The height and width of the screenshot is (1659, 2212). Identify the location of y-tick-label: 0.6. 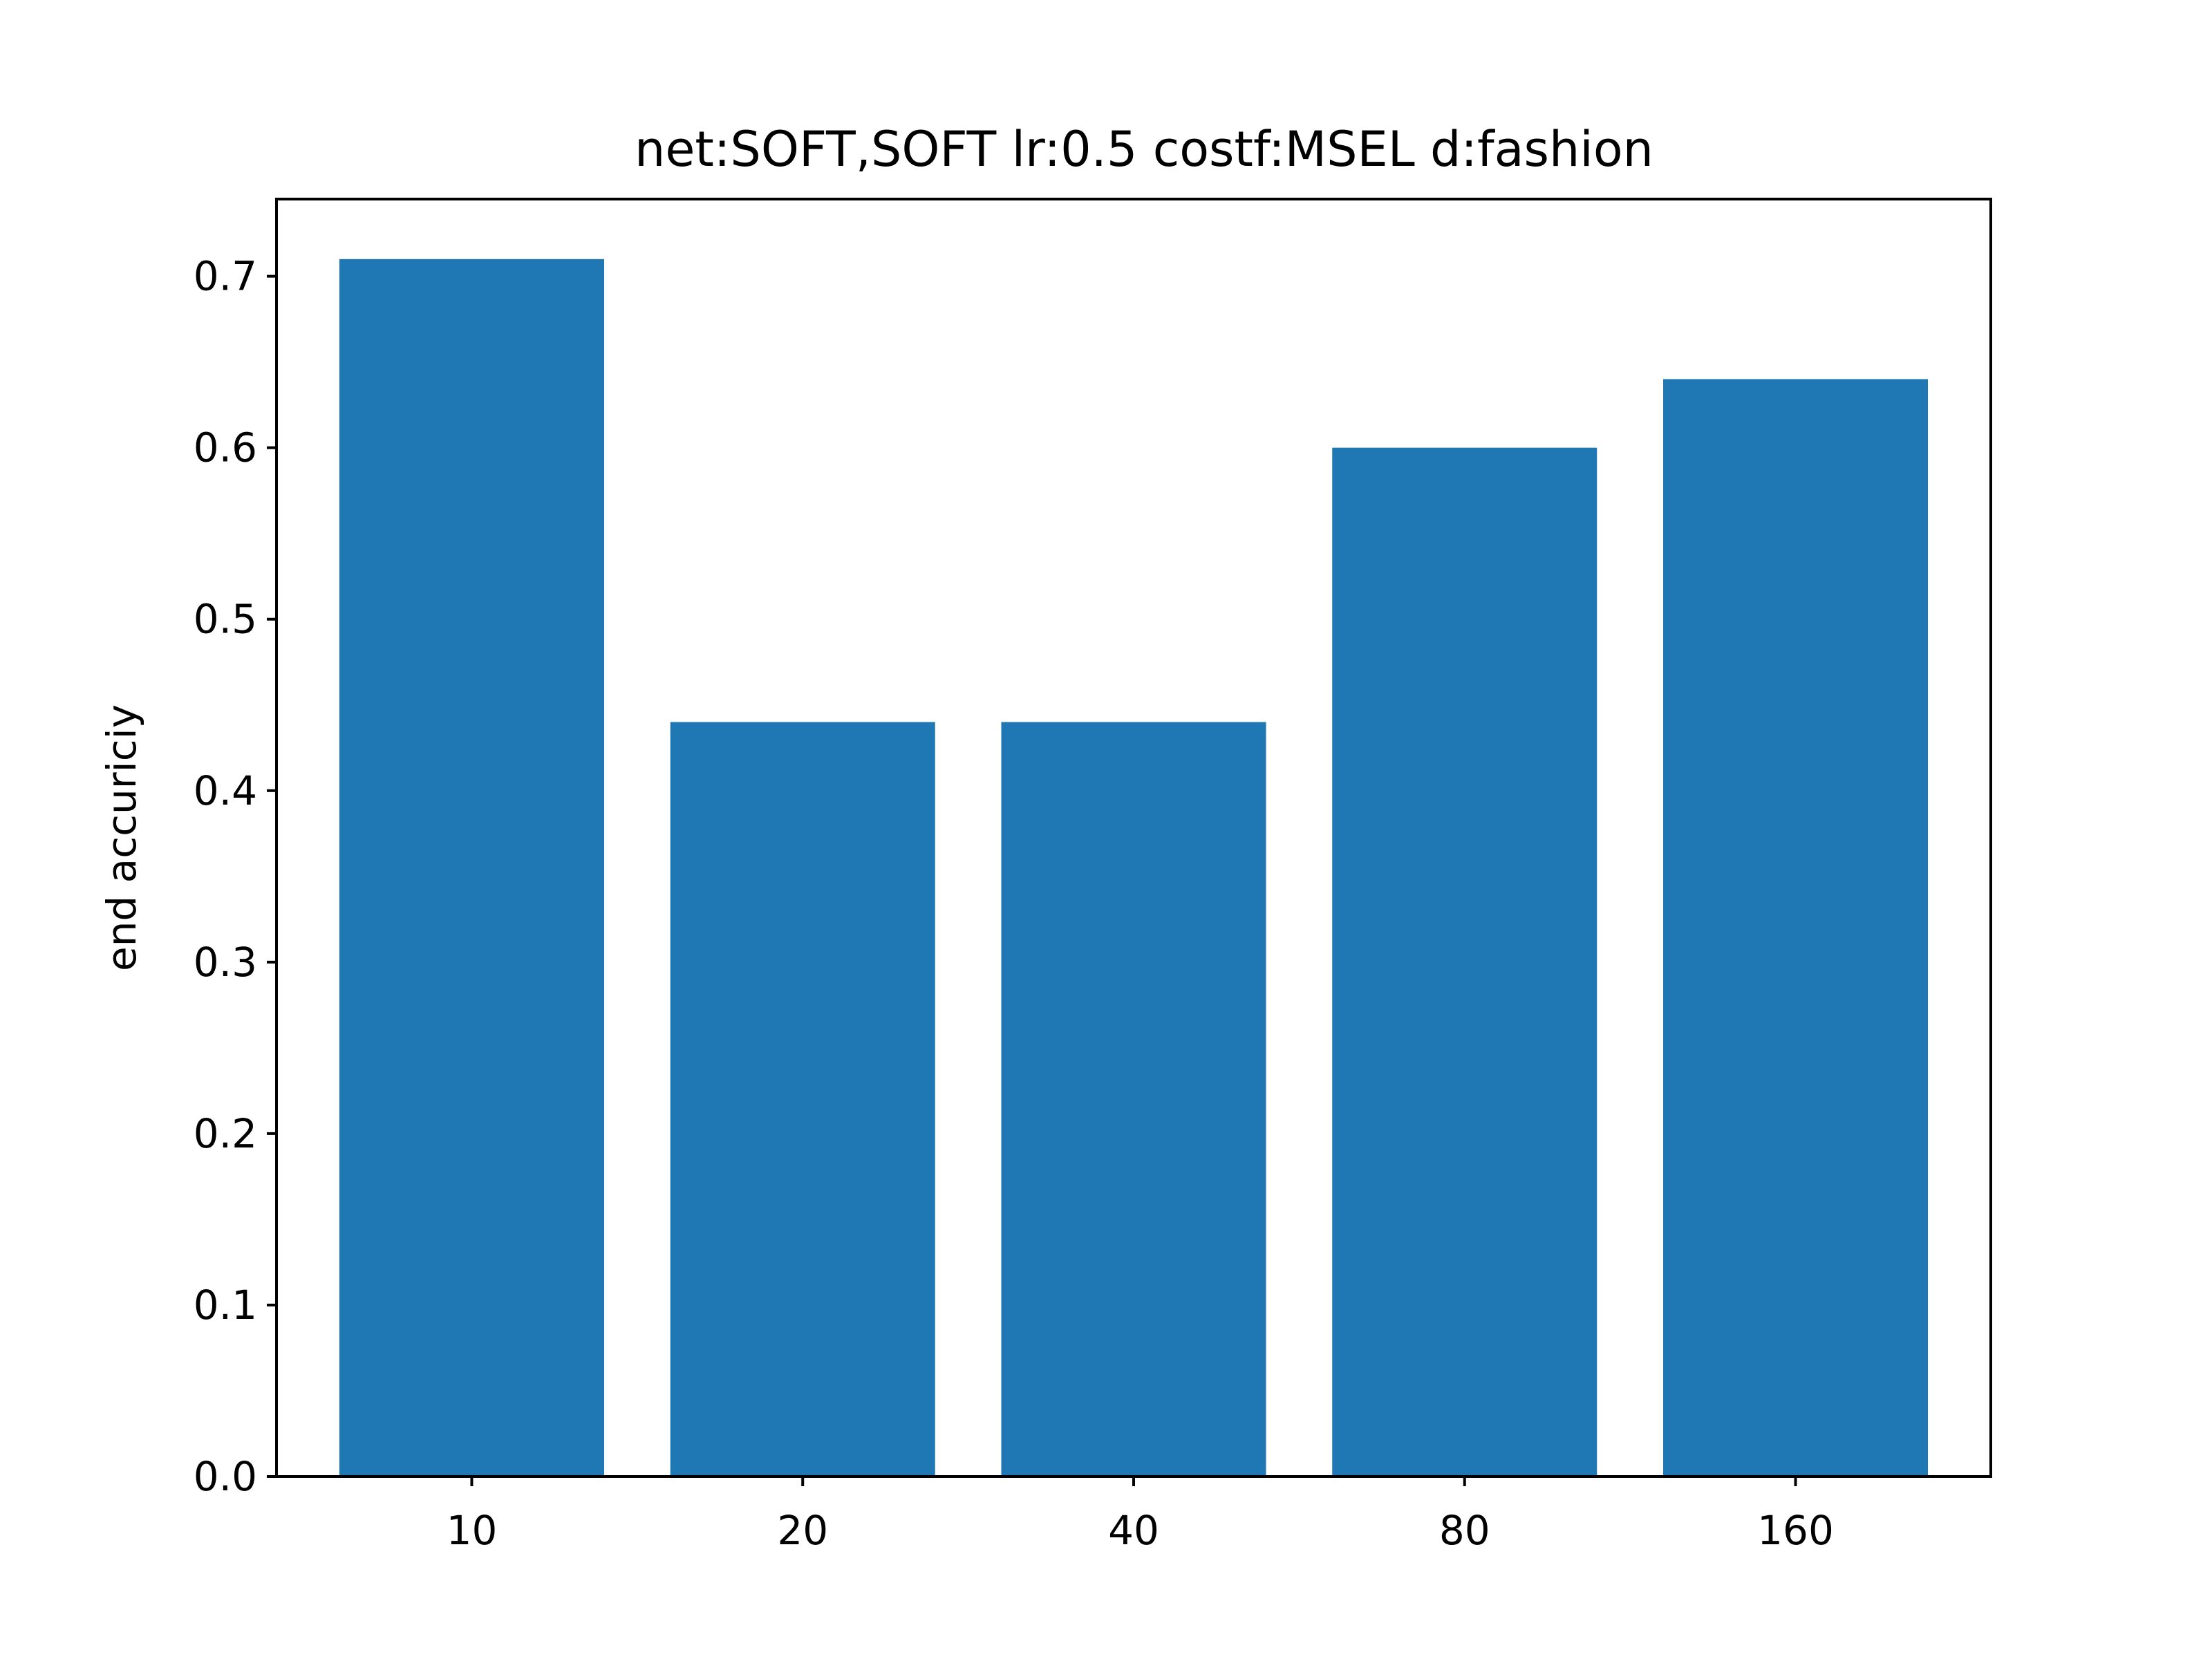
(225, 447).